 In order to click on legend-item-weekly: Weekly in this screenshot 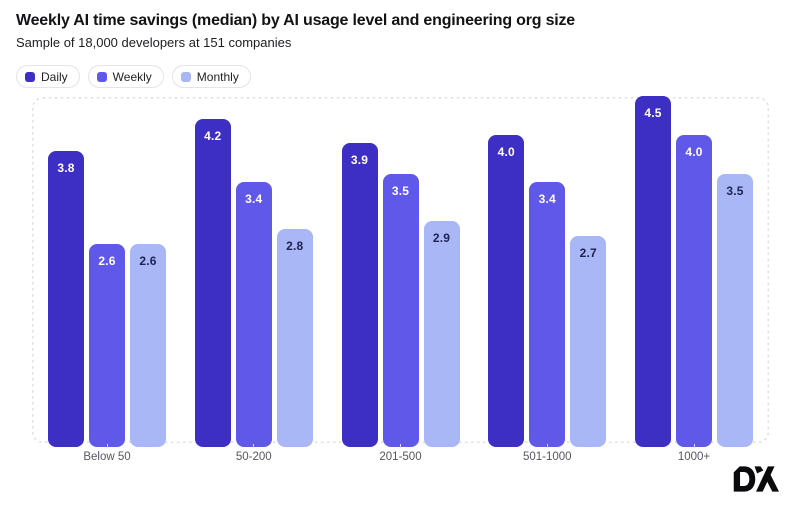, I will do `click(125, 76)`.